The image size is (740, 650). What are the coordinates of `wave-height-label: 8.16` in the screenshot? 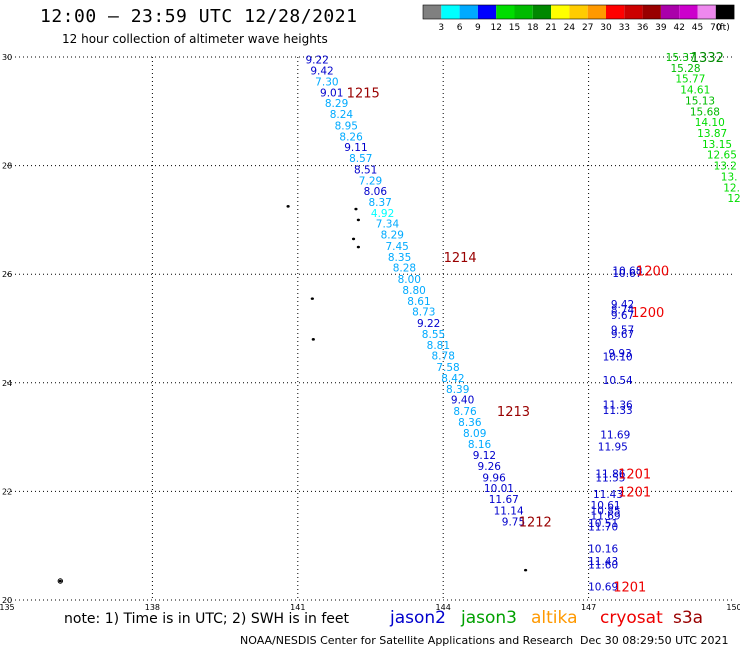 It's located at (480, 445).